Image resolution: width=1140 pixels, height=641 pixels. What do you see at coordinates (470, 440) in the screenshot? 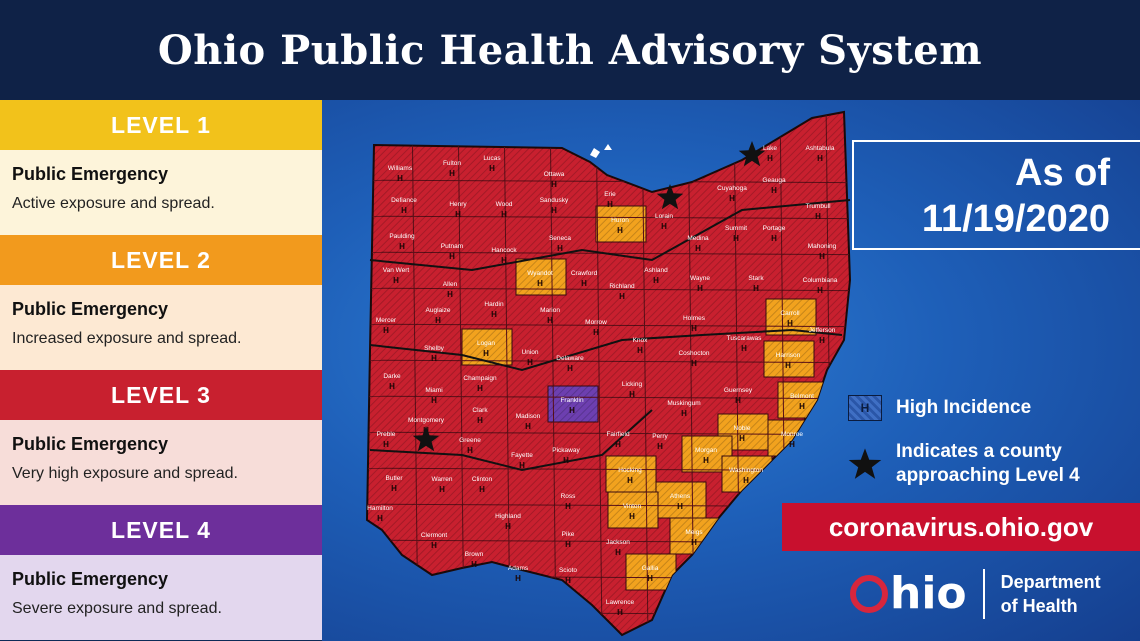
I see `county-name-label: Greene` at bounding box center [470, 440].